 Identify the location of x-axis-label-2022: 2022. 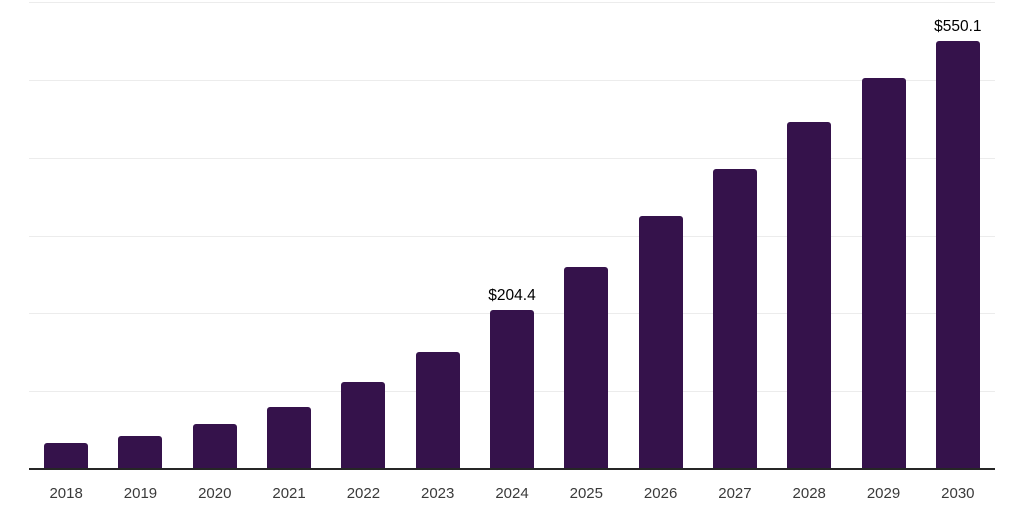
(363, 493).